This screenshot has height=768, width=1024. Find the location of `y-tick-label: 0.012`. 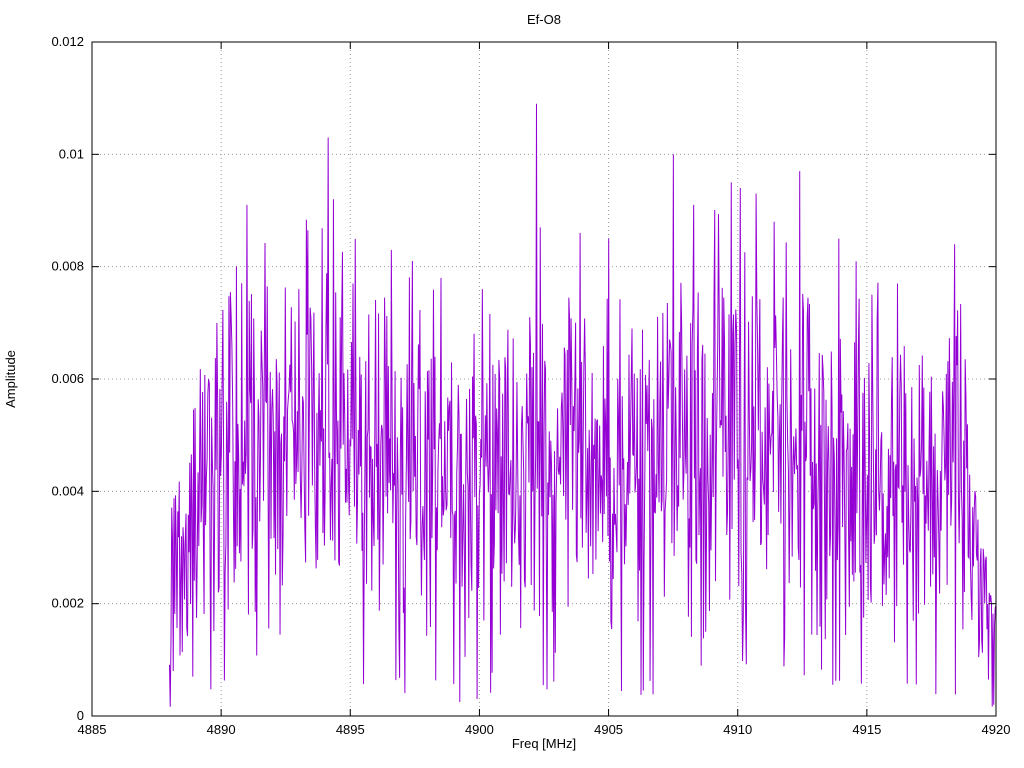

y-tick-label: 0.012 is located at coordinates (67, 41).